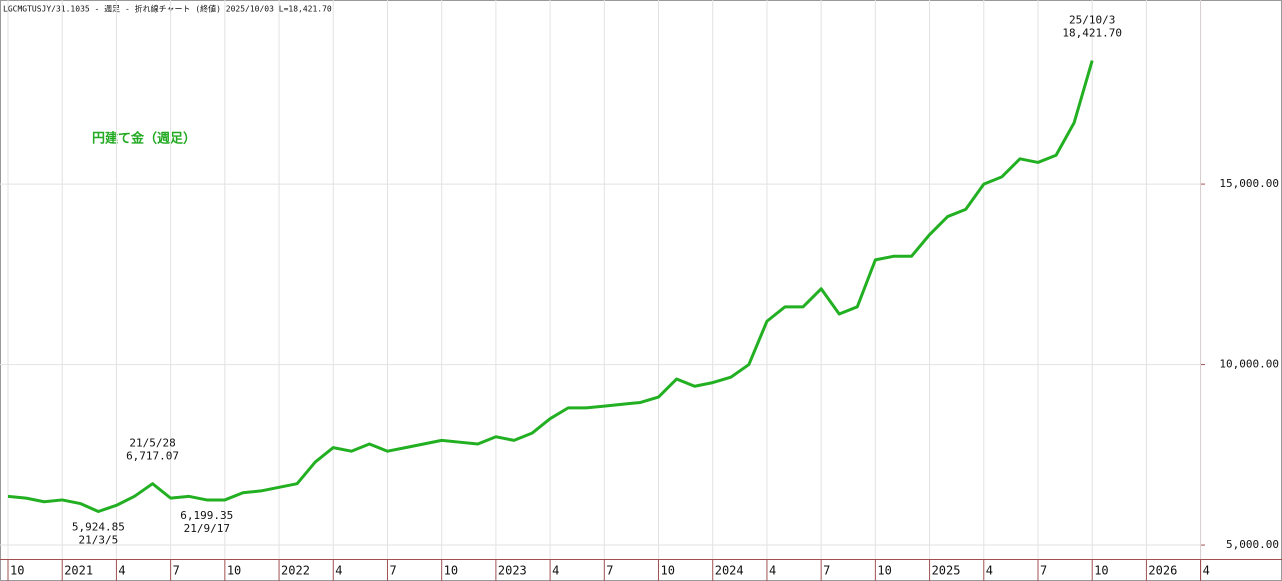  Describe the element at coordinates (1249, 364) in the screenshot. I see `y-tick-label: 10,000.00` at that location.